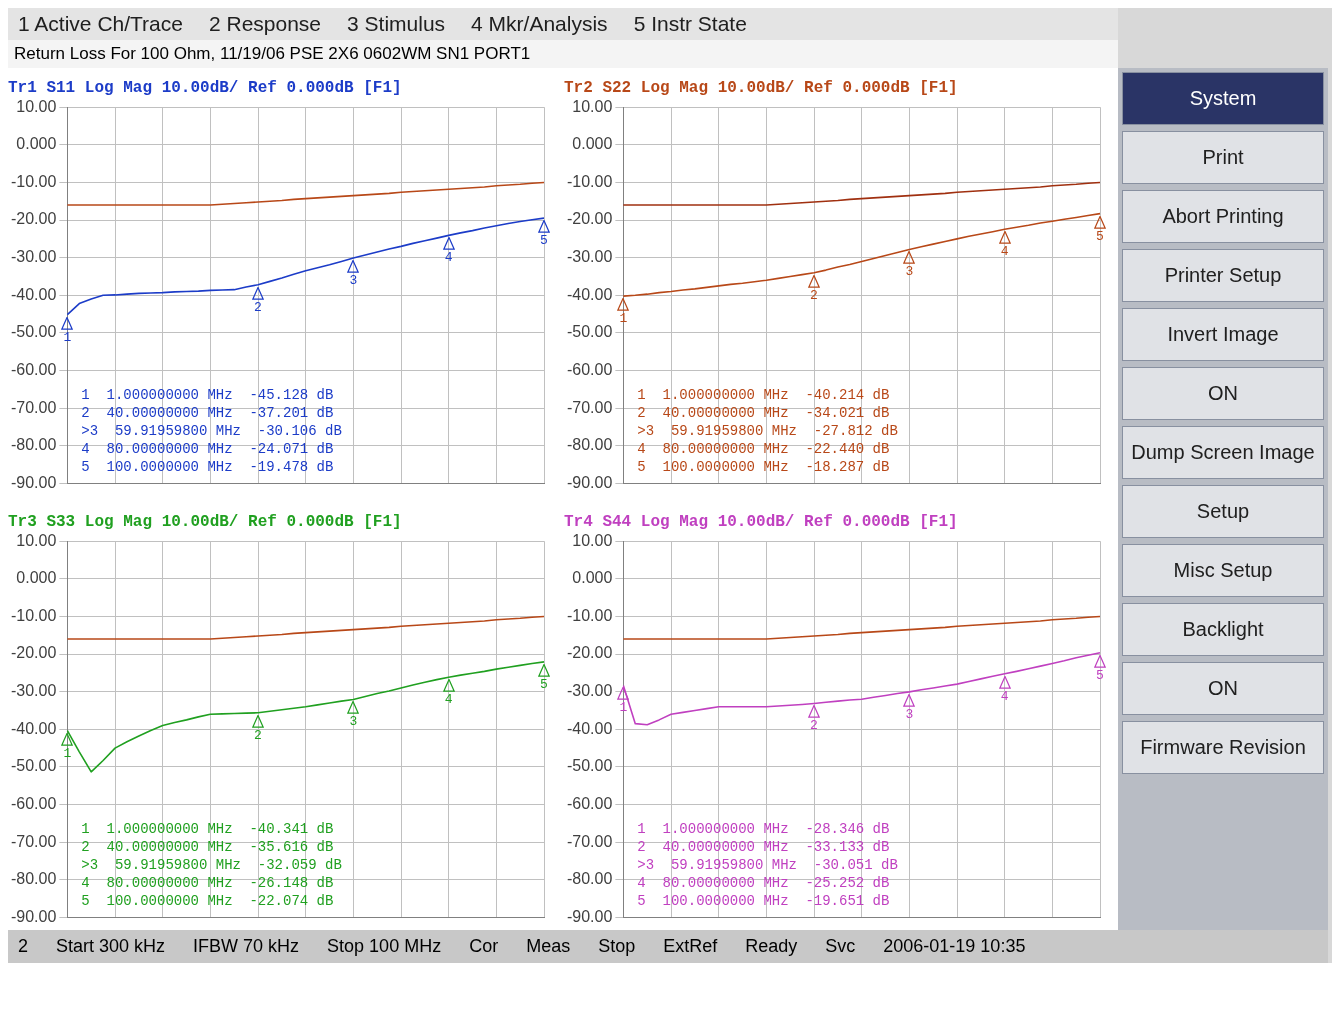 This screenshot has height=1014, width=1340. Describe the element at coordinates (1223, 216) in the screenshot. I see `text: Abort Printing` at that location.